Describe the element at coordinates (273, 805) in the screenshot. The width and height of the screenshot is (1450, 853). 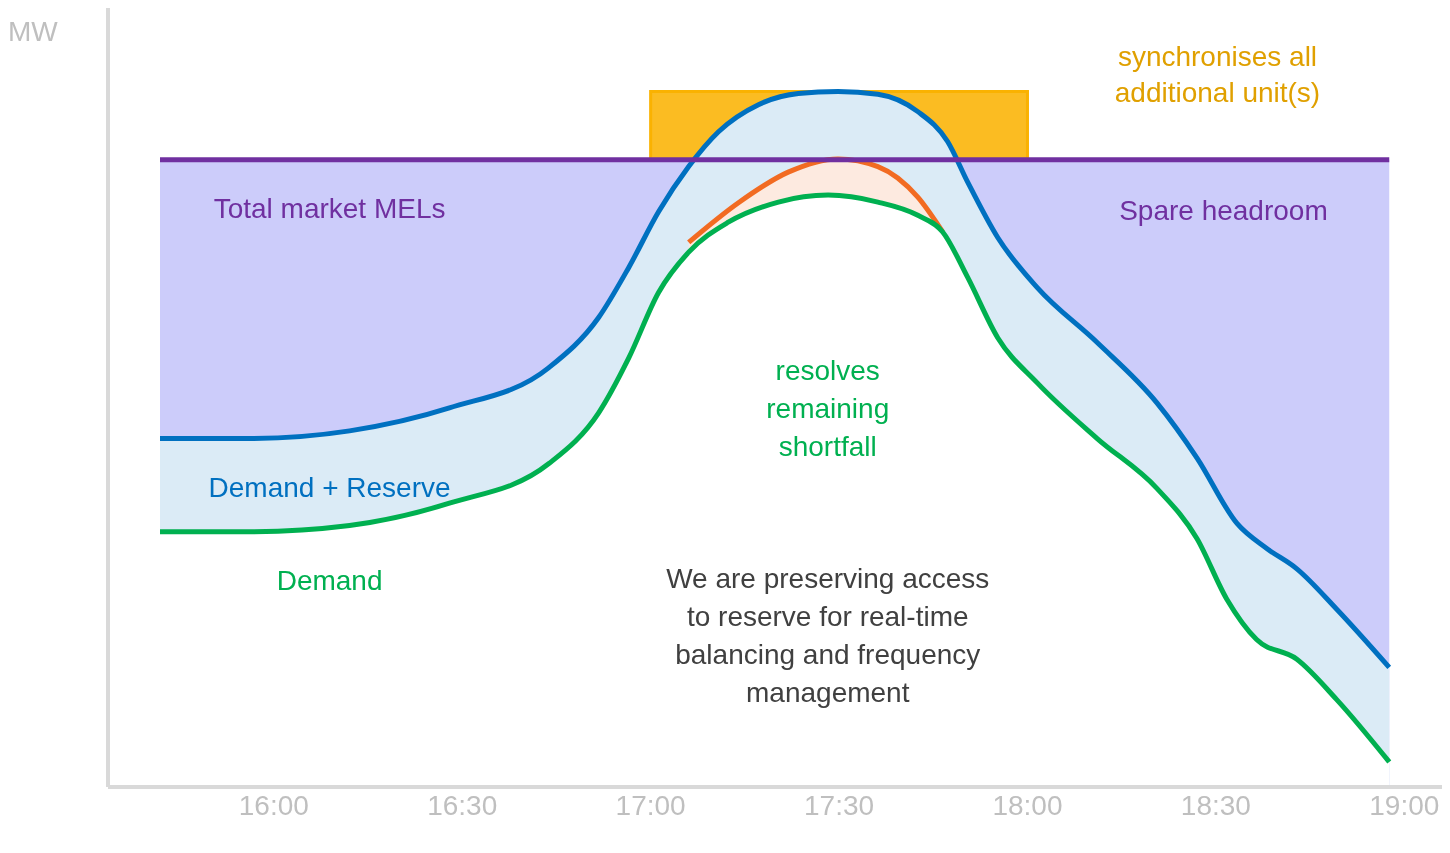
I see `x-tick-label: 16:00` at that location.